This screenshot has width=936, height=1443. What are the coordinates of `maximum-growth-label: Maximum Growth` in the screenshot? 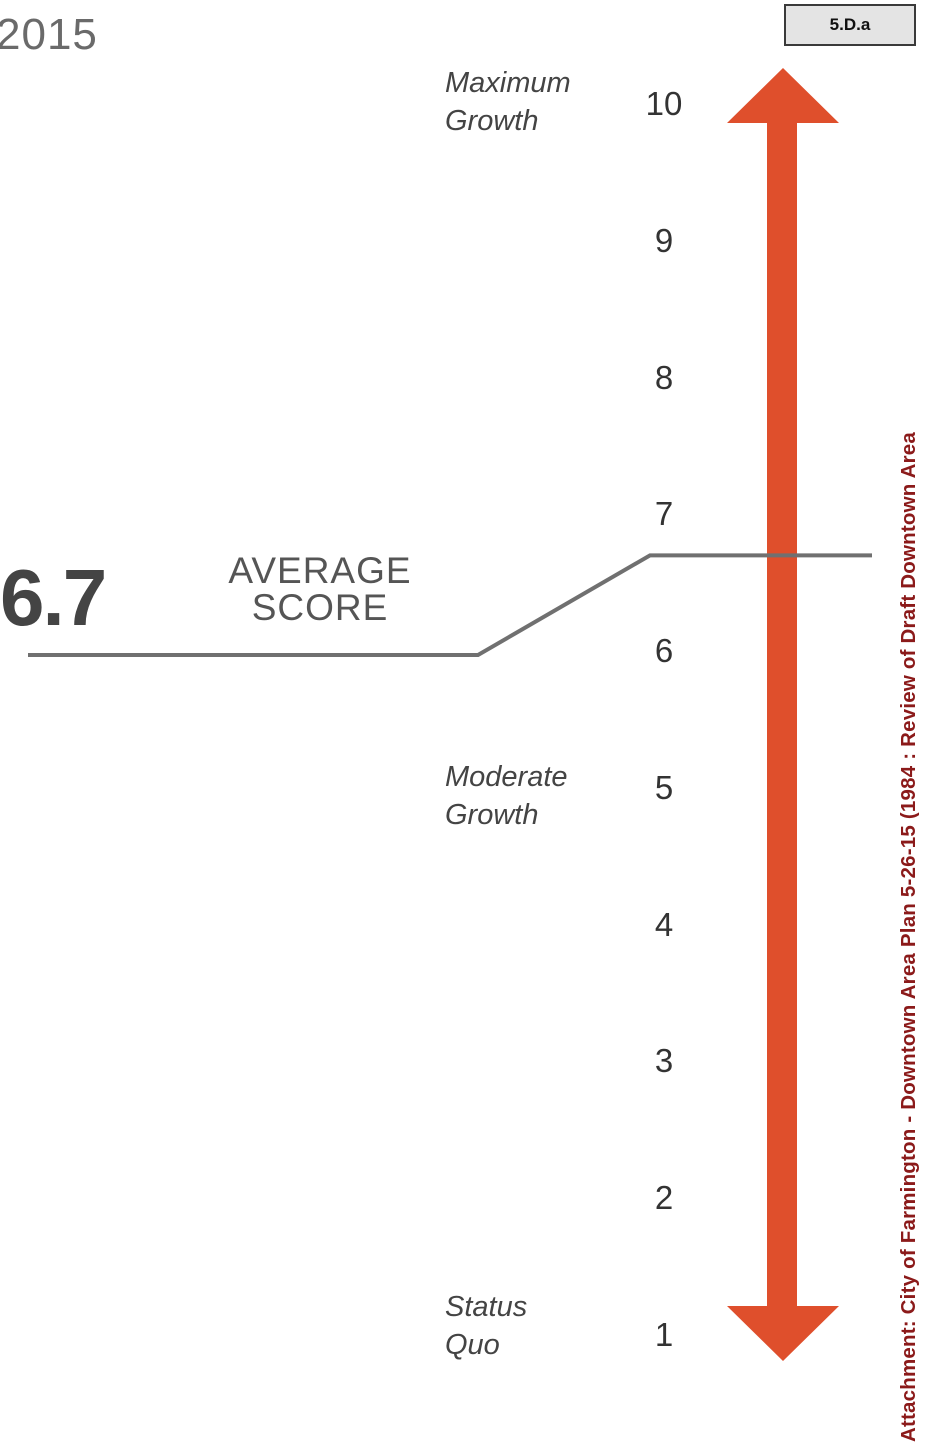 It's located at (508, 102).